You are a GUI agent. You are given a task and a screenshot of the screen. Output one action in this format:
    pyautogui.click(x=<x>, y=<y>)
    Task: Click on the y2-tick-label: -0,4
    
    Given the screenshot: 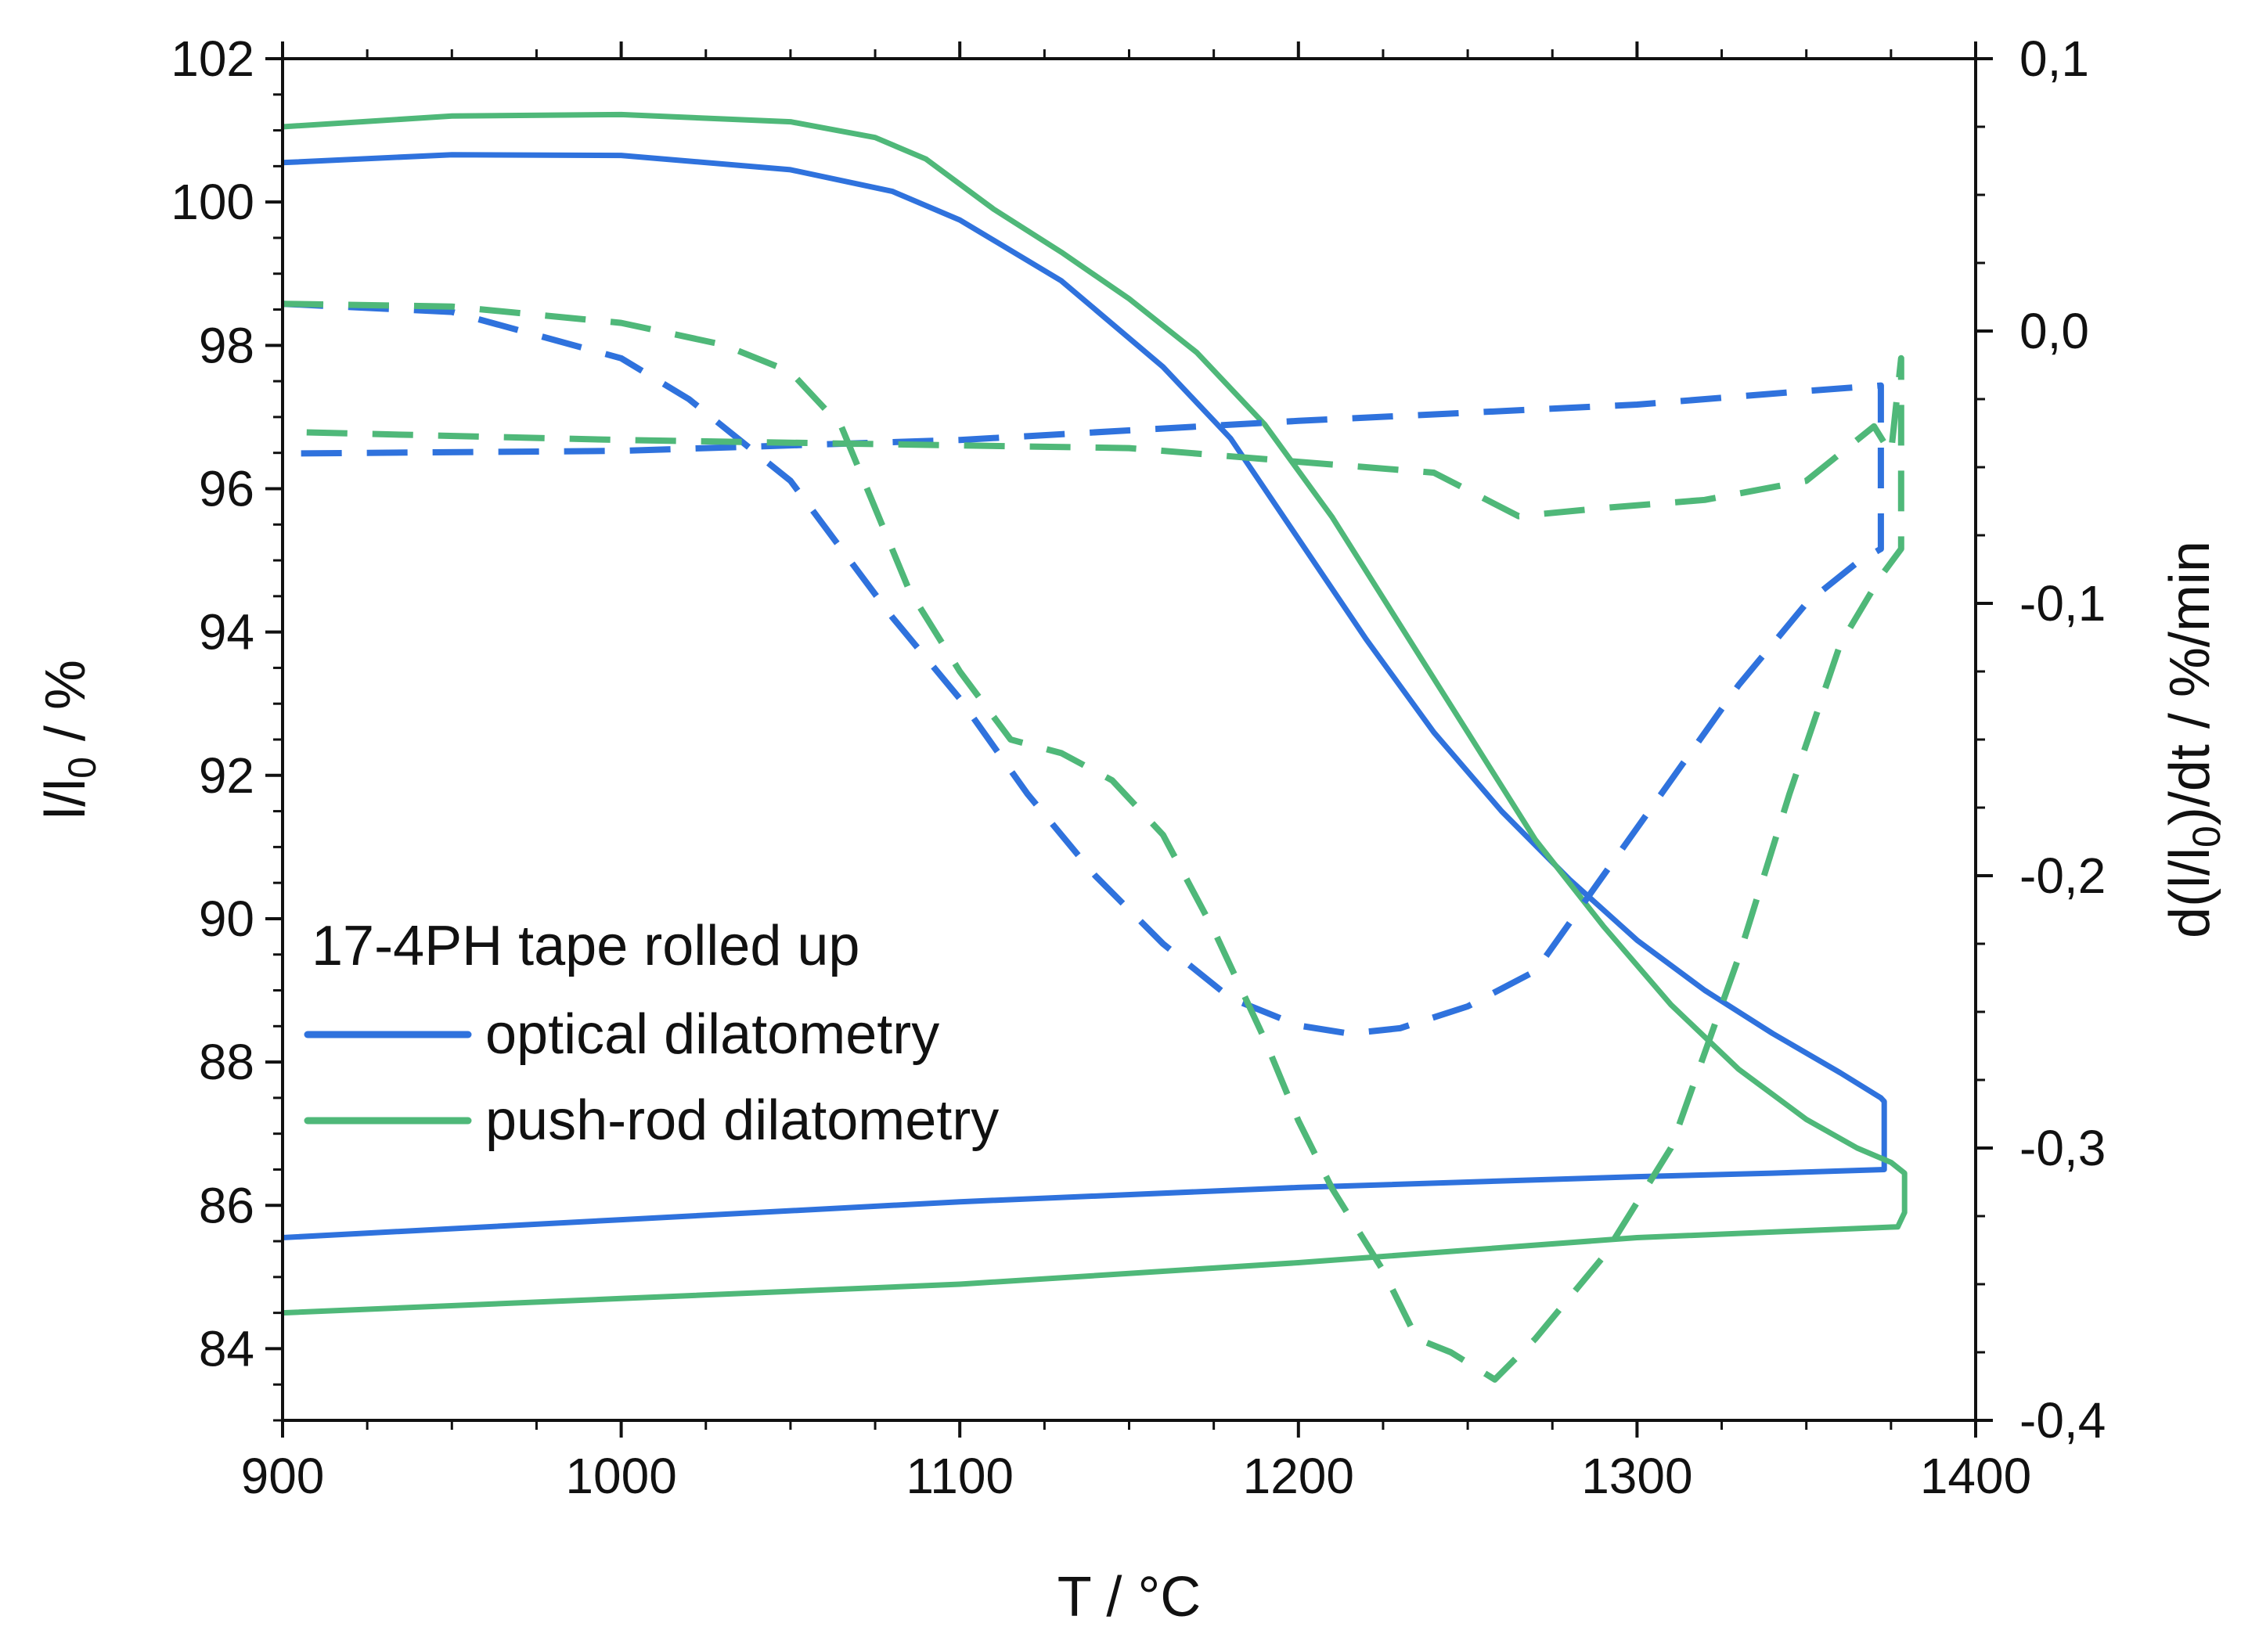 What is the action you would take?
    pyautogui.click(x=2062, y=1420)
    